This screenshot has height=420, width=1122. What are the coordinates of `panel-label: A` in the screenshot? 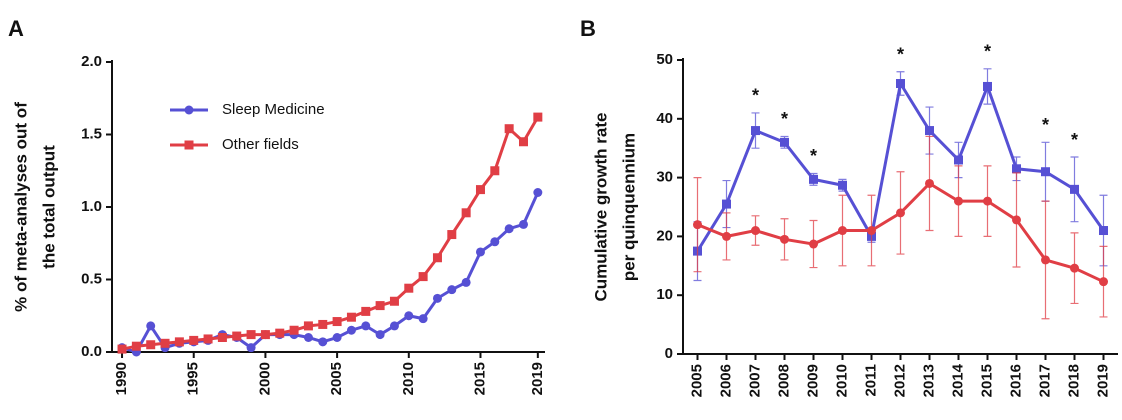 It's located at (16, 28).